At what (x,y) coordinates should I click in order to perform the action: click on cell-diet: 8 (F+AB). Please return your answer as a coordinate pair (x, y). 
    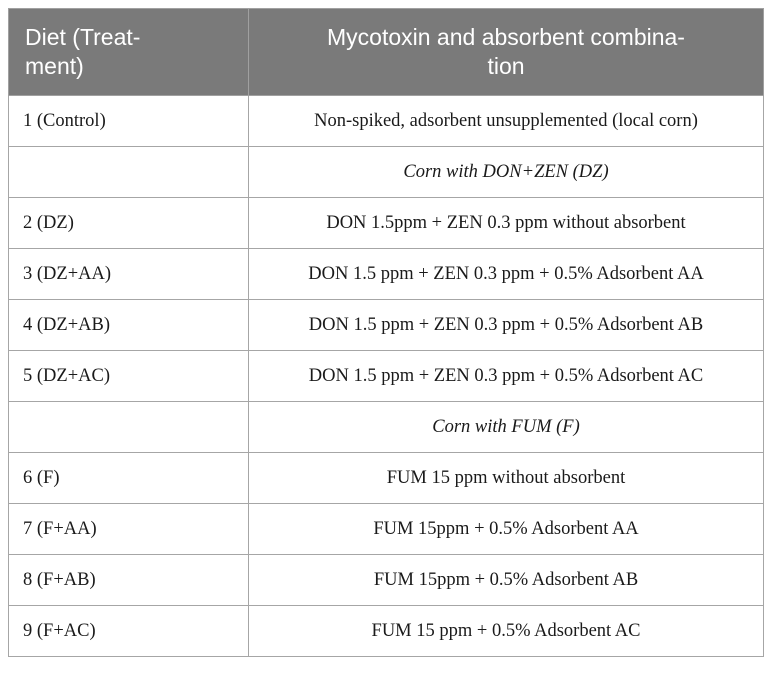
    Looking at the image, I should click on (128, 580).